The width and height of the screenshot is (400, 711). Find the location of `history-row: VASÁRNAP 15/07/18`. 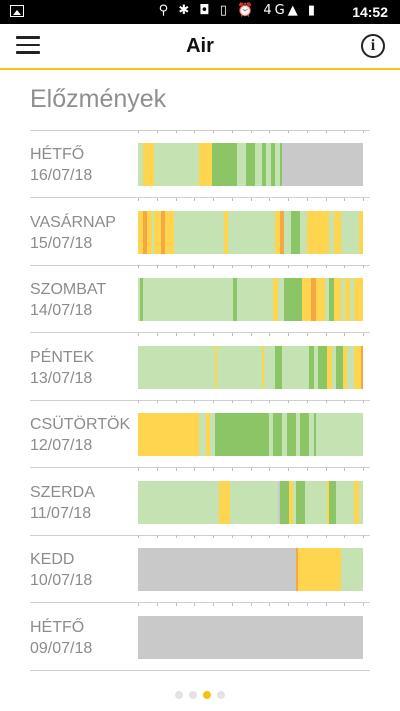

history-row: VASÁRNAP 15/07/18 is located at coordinates (200, 231).